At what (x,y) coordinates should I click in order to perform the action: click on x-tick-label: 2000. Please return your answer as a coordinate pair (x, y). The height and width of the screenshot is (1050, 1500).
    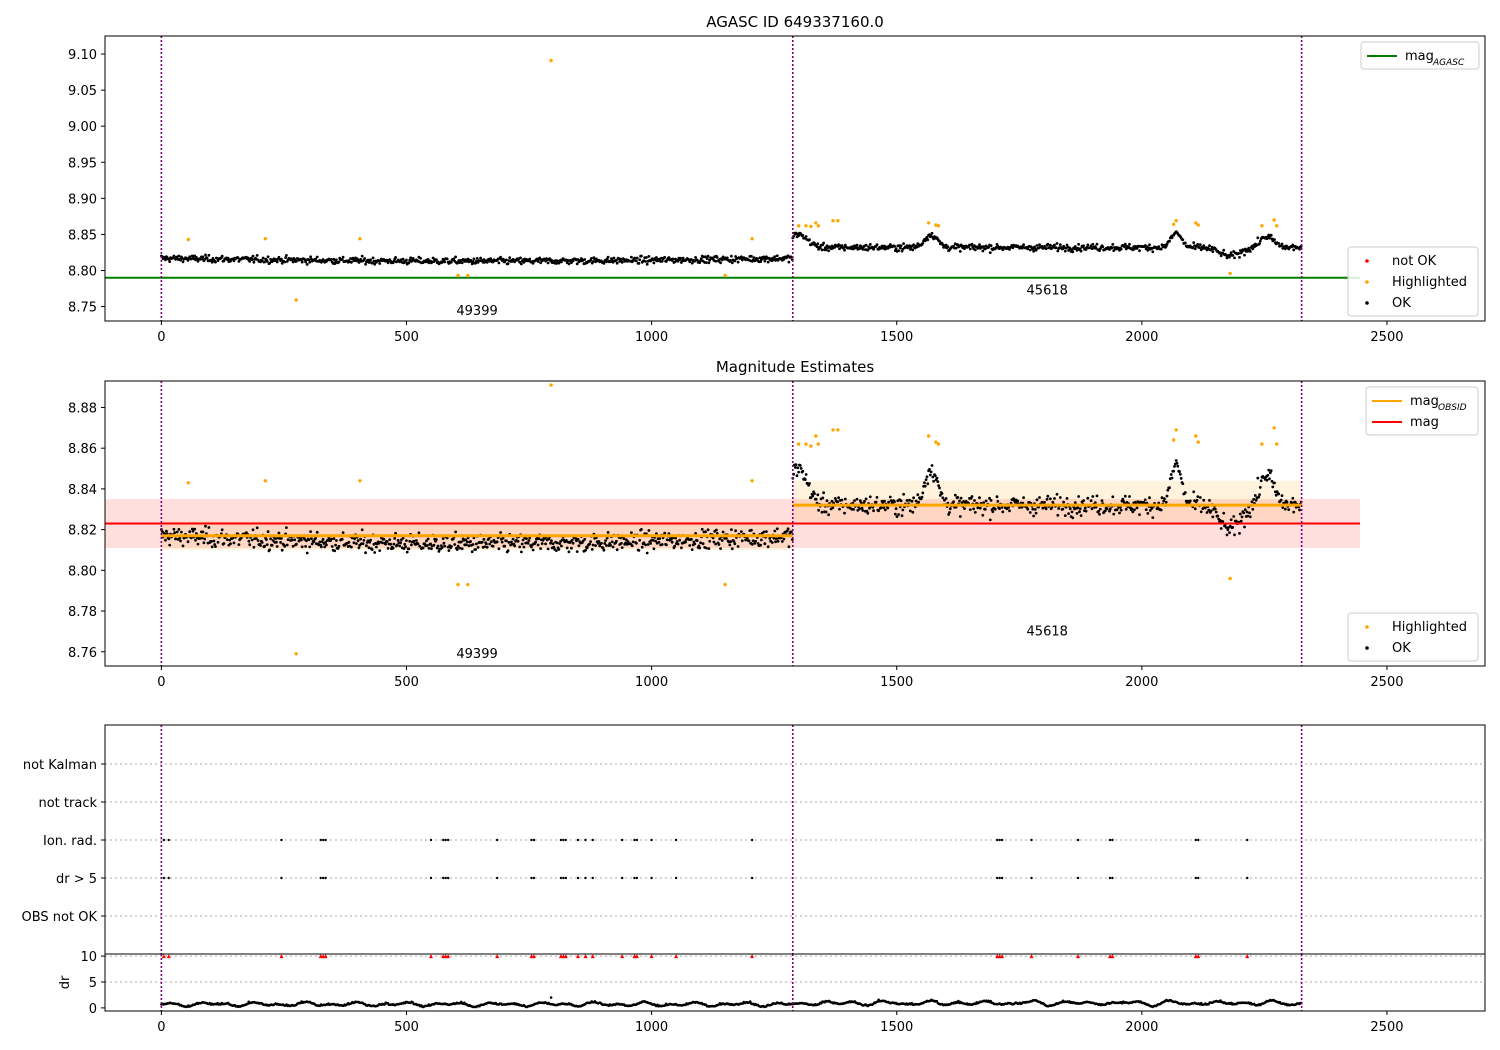
    Looking at the image, I should click on (1141, 1027).